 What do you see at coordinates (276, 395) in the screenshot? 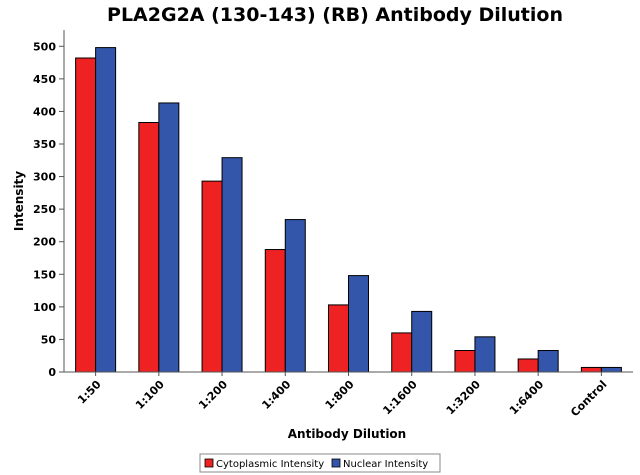
I see `x-tick-label: 1:400` at bounding box center [276, 395].